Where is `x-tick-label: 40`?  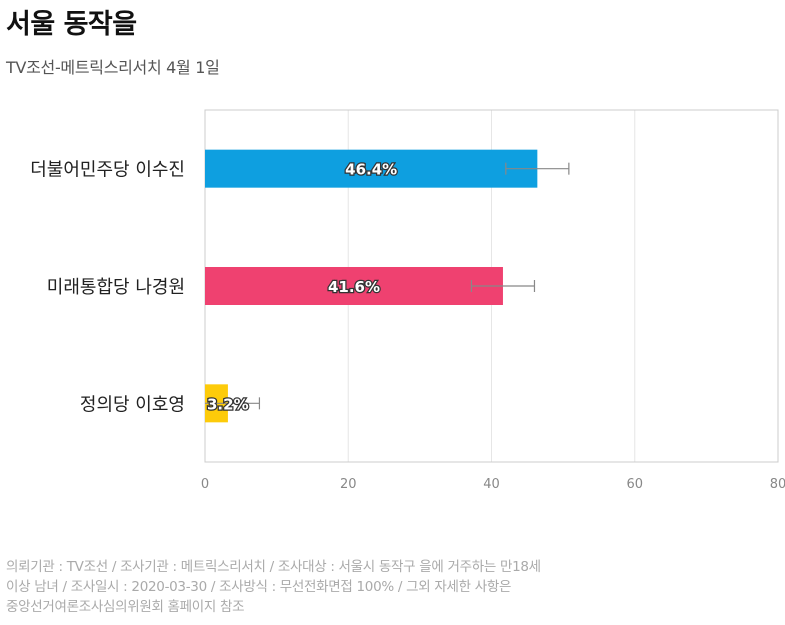
x-tick-label: 40 is located at coordinates (491, 484).